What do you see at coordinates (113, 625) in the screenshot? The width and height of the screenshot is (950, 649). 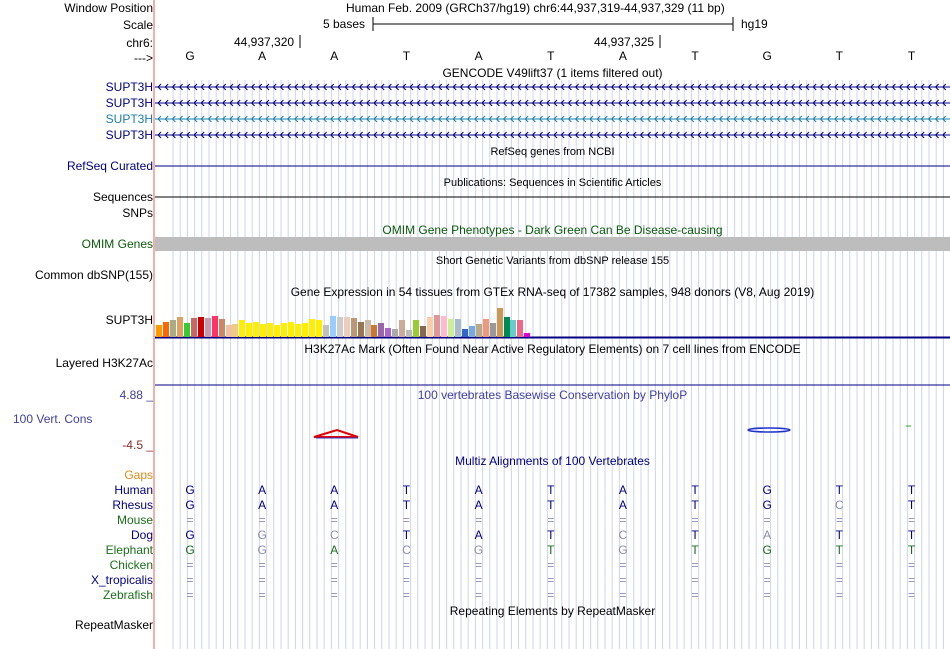 I see `repeatmasker-label: RepeatMasker` at bounding box center [113, 625].